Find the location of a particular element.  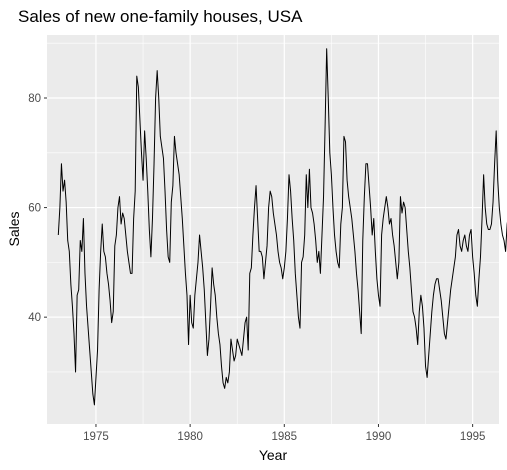

x-axis-title: Year is located at coordinates (273, 455).